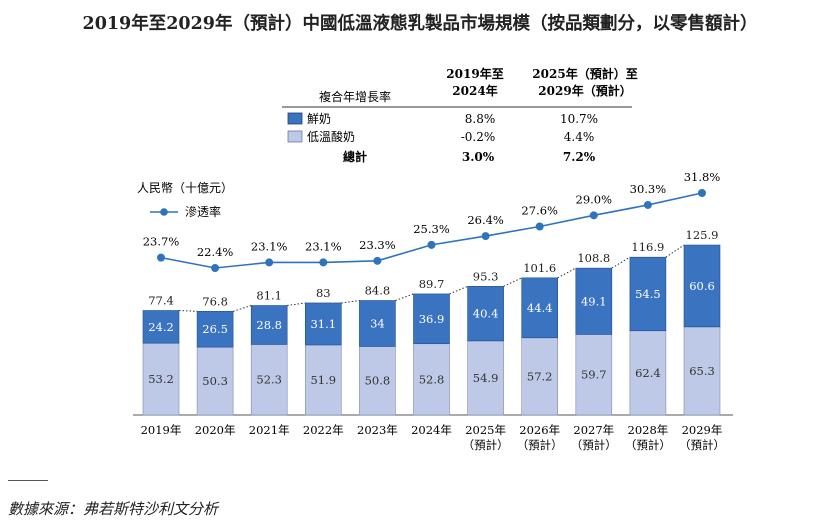 The image size is (840, 528). Describe the element at coordinates (584, 73) in the screenshot. I see `cagr-col2-line1: 2025年（預計）至` at that location.